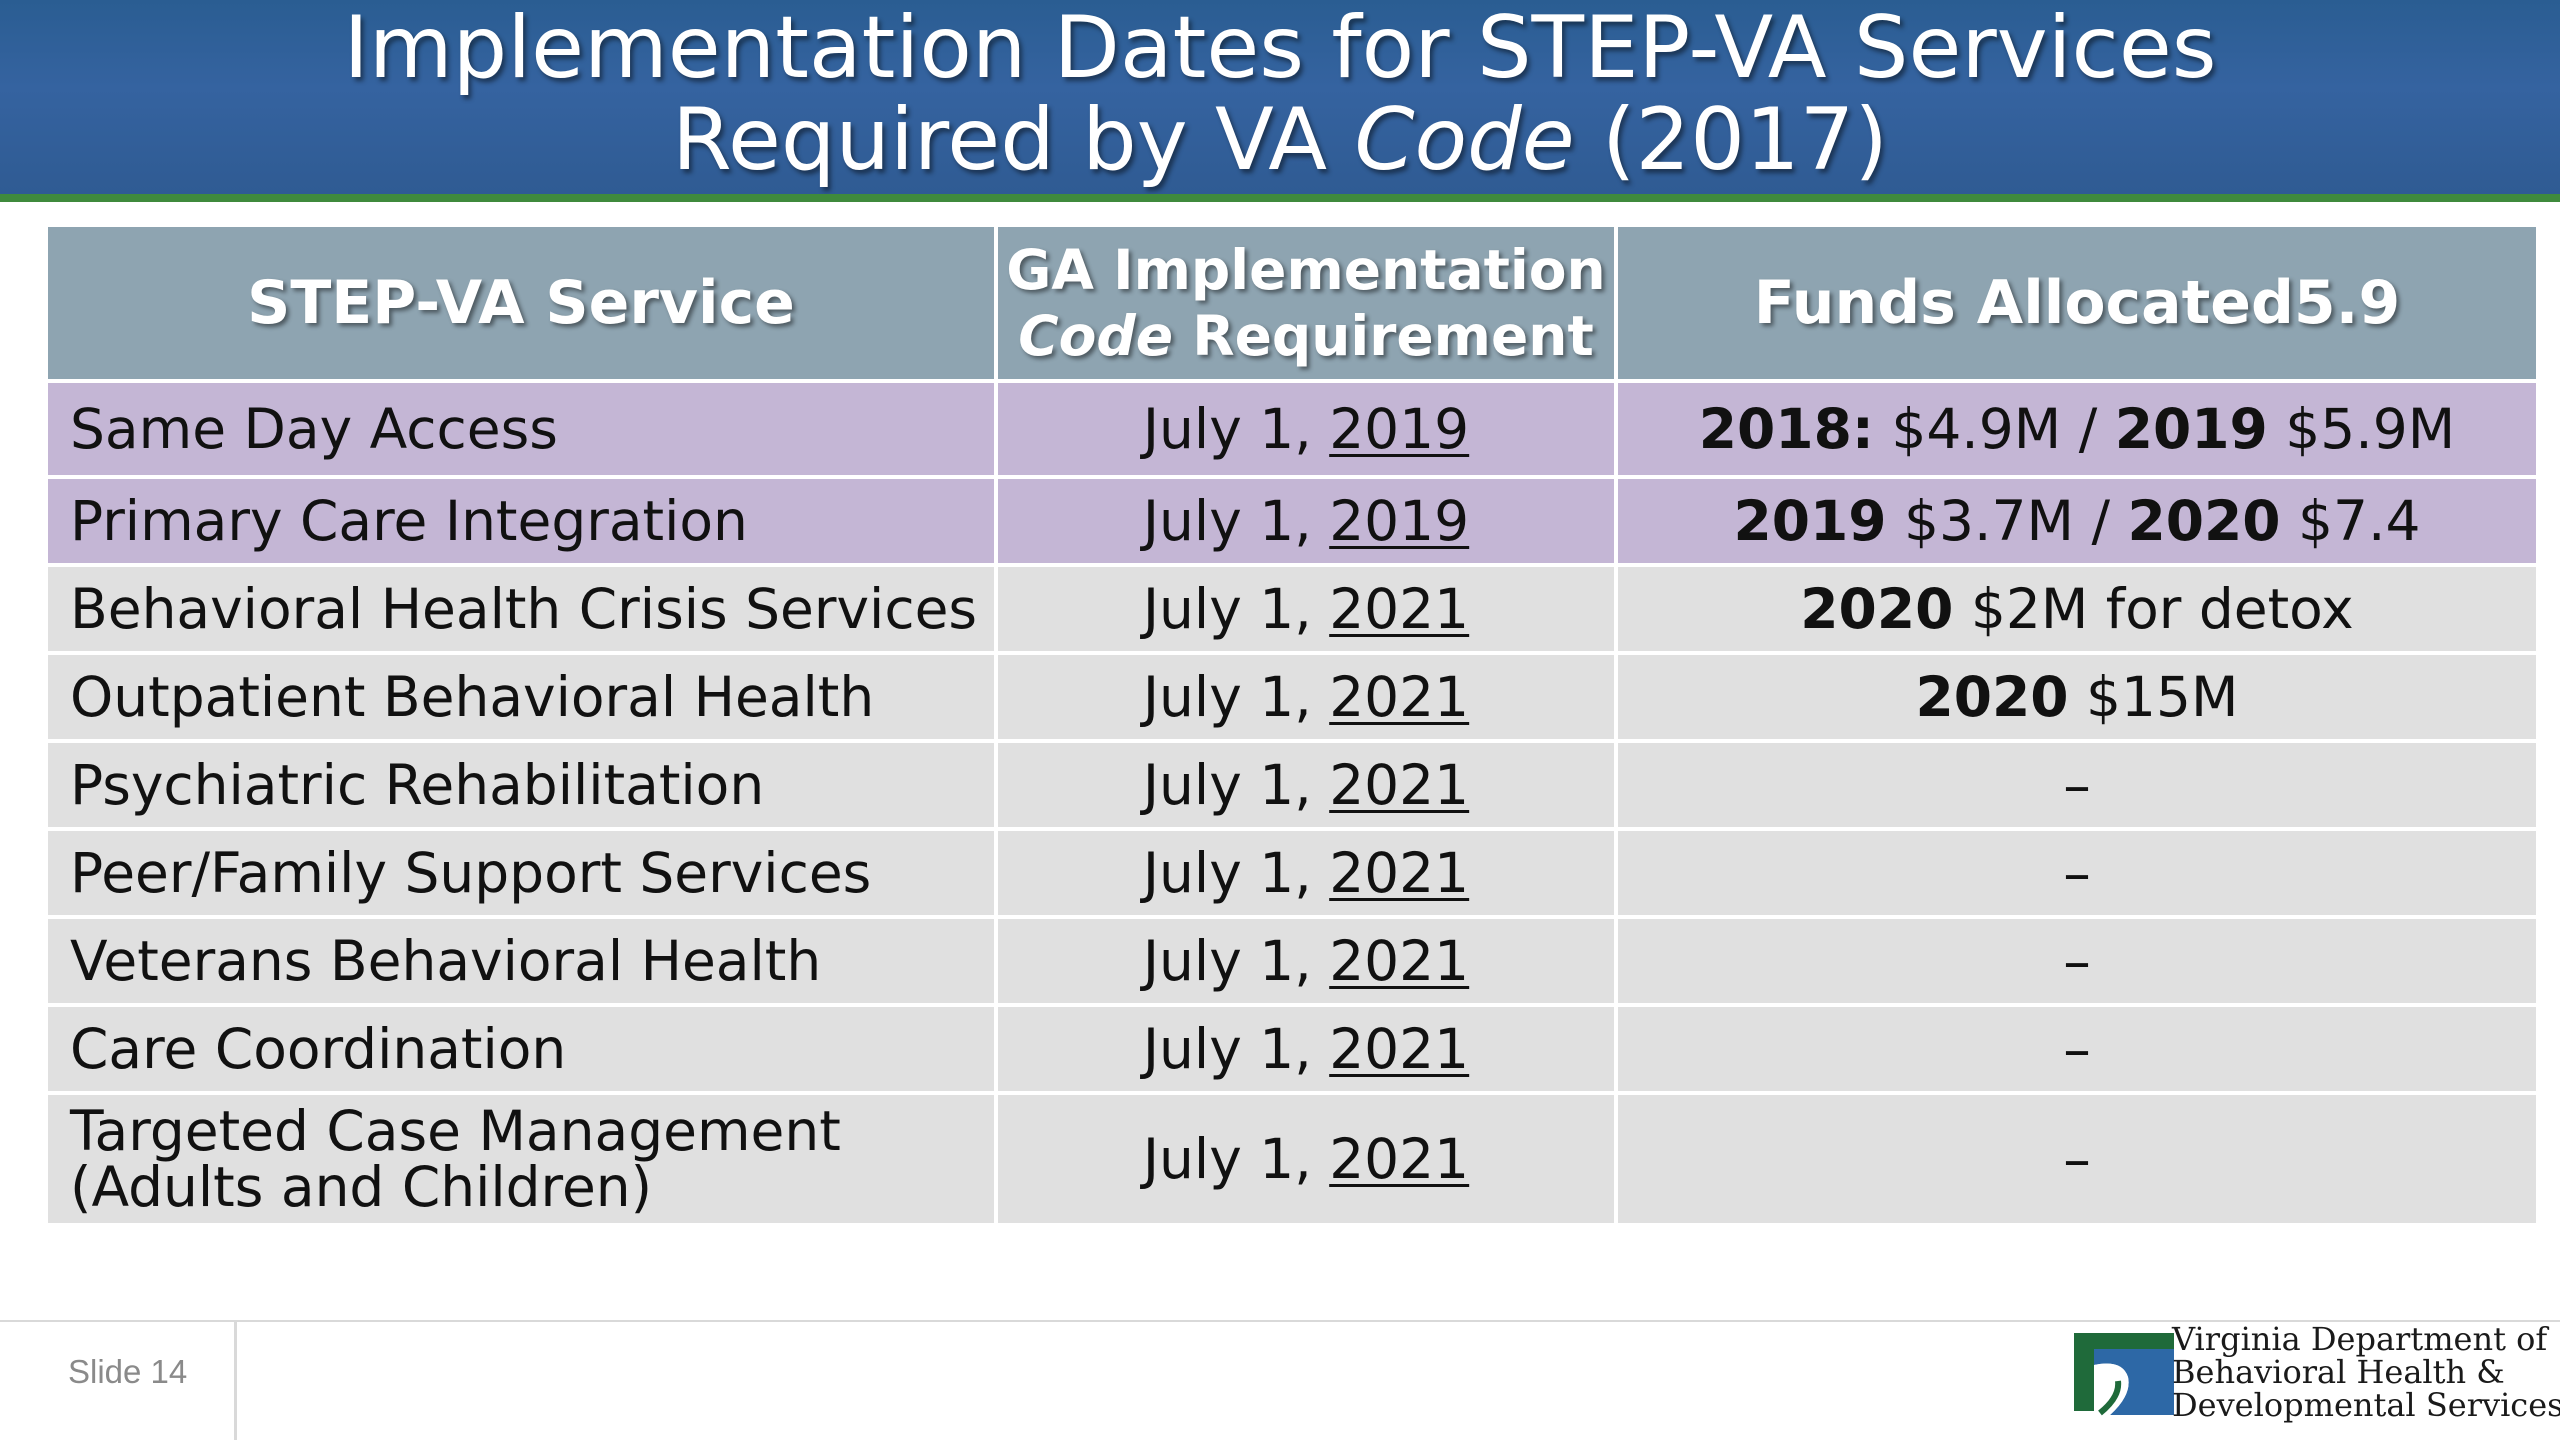 This screenshot has width=2560, height=1440. I want to click on funds-segment: $2M for detox, so click(2153, 609).